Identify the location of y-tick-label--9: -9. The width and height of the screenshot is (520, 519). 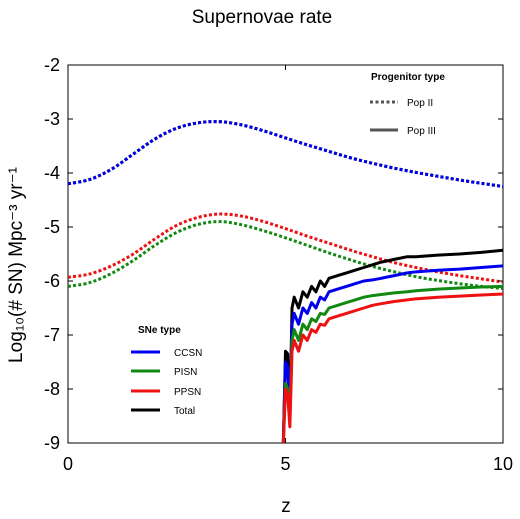
(52, 443).